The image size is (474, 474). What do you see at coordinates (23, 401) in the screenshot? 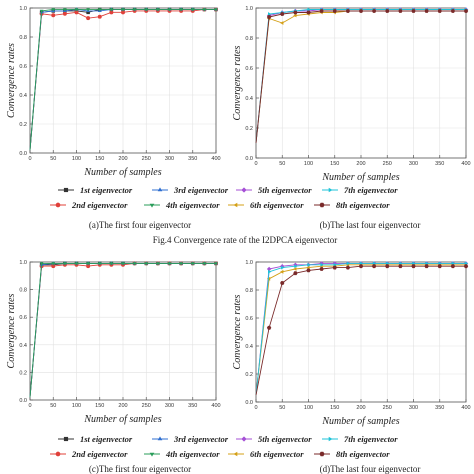
I see `y-tick-label: 0.0` at bounding box center [23, 401].